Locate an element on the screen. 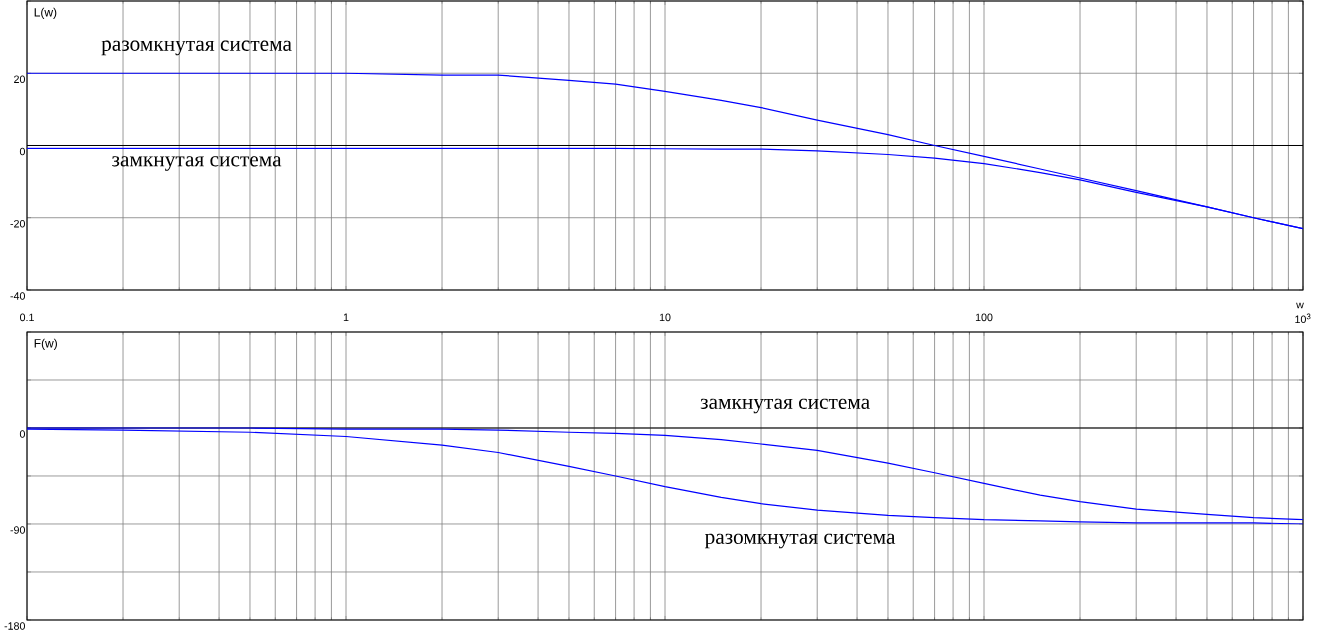 The width and height of the screenshot is (1319, 634). x-tick-label: 0.1 is located at coordinates (27, 317).